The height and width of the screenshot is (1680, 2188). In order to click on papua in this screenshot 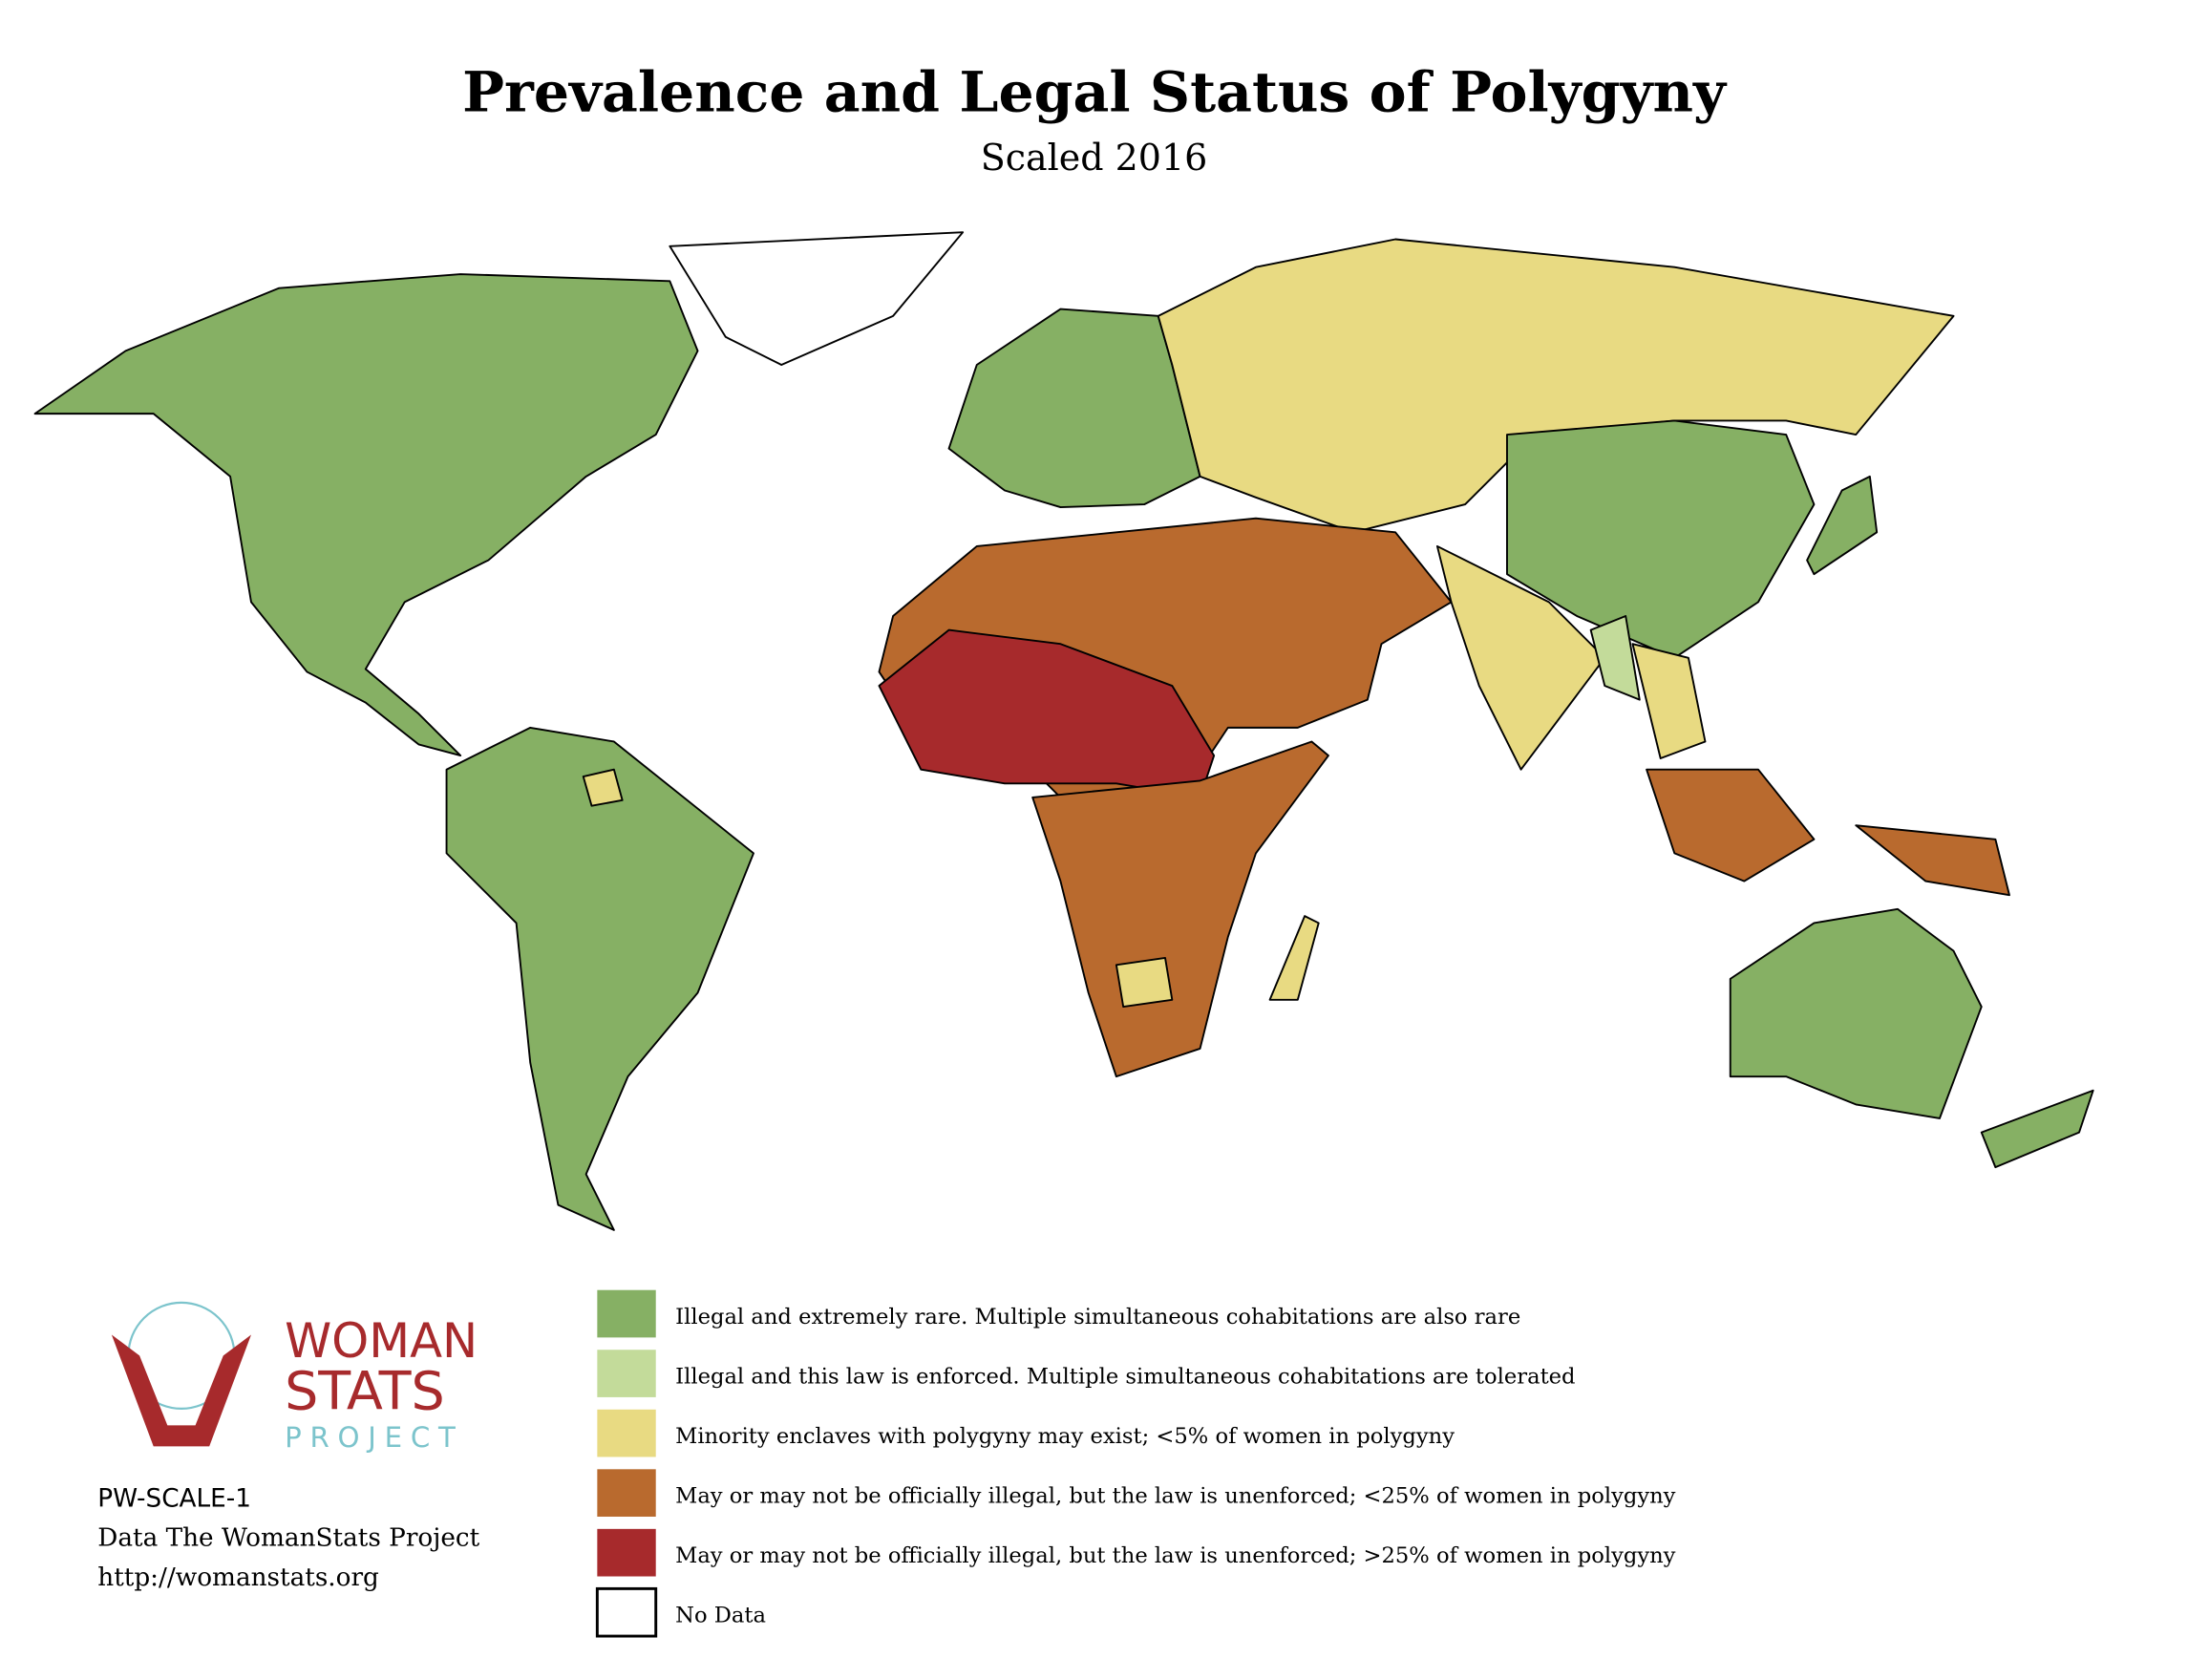, I will do `click(1932, 860)`.